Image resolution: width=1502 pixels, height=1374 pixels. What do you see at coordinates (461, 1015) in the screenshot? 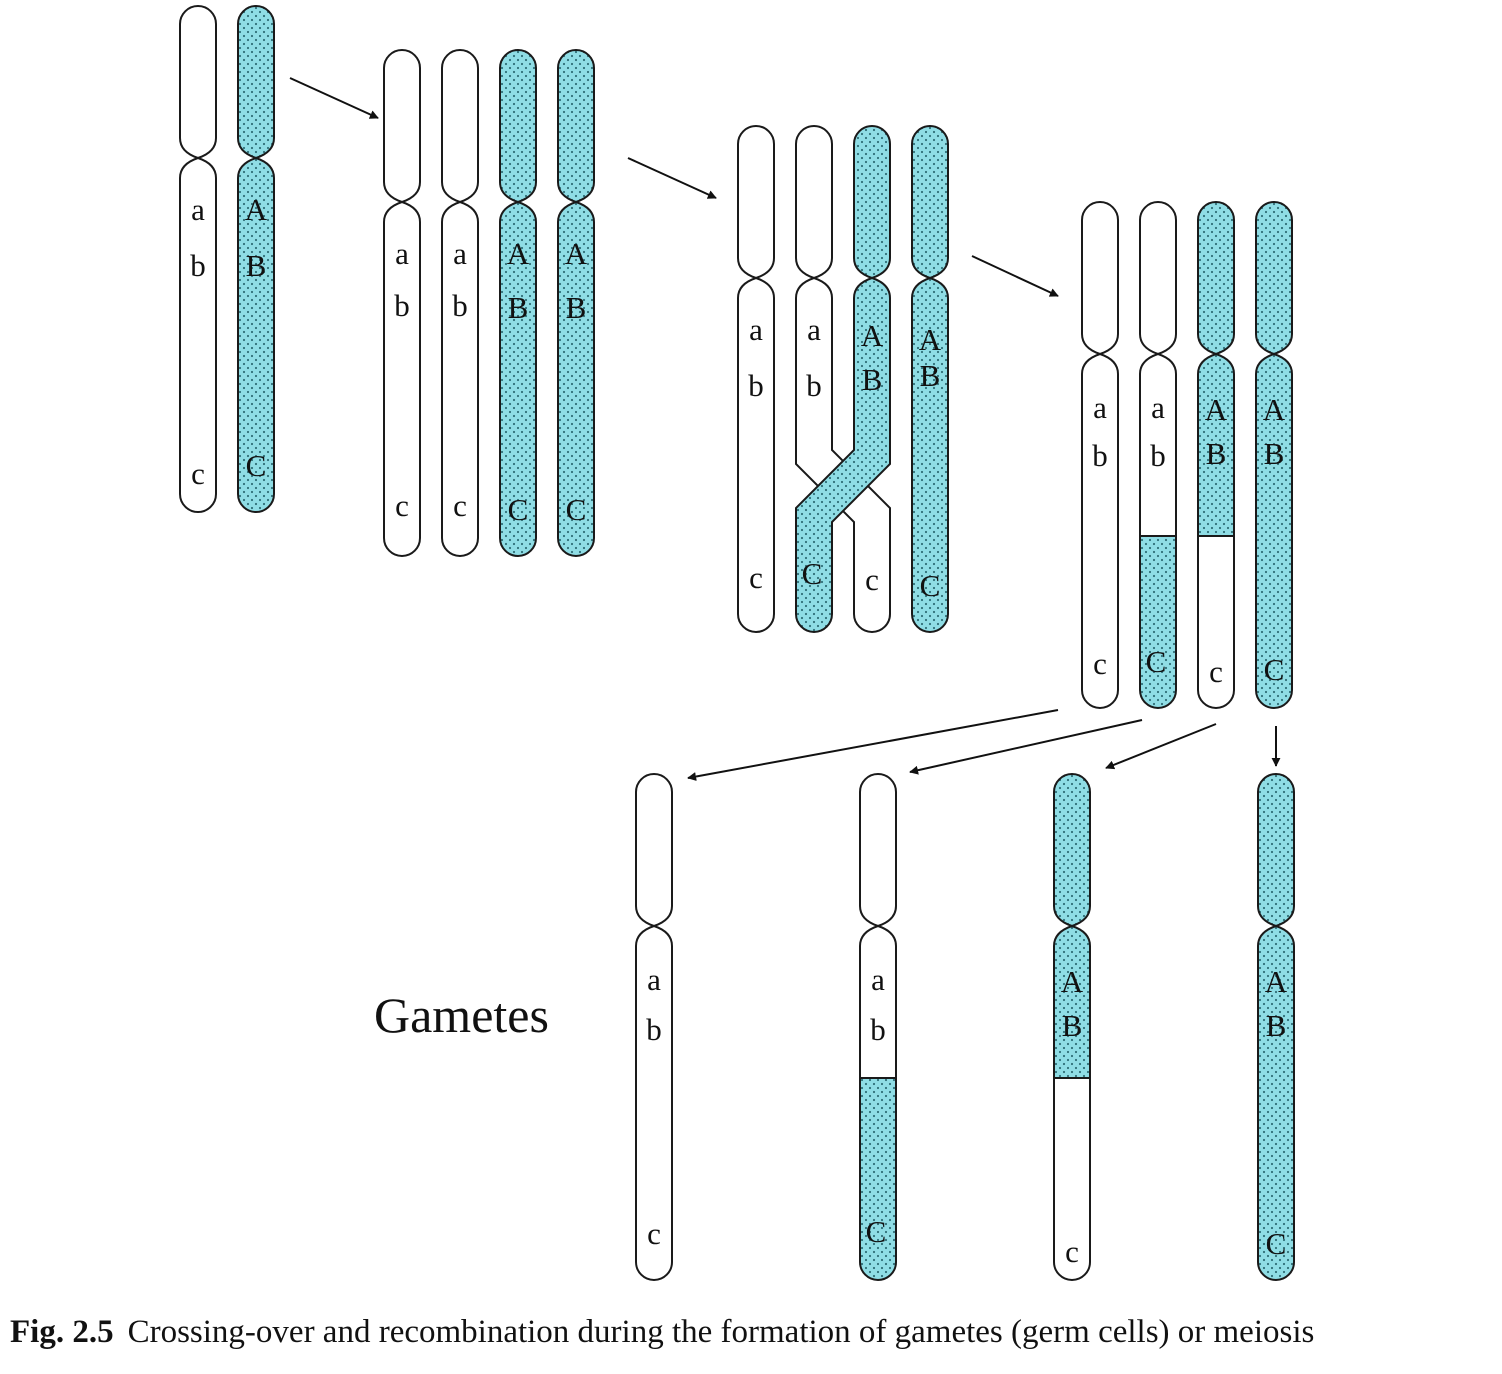
I see `gametes-label: Gametes` at bounding box center [461, 1015].